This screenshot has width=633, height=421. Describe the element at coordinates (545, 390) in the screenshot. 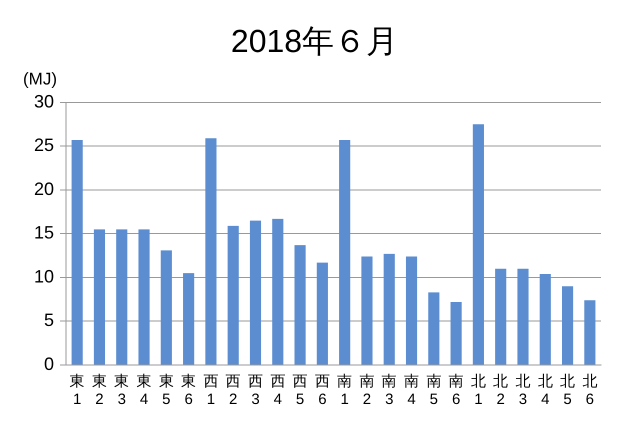

I see `x-tick-label: 北4` at that location.